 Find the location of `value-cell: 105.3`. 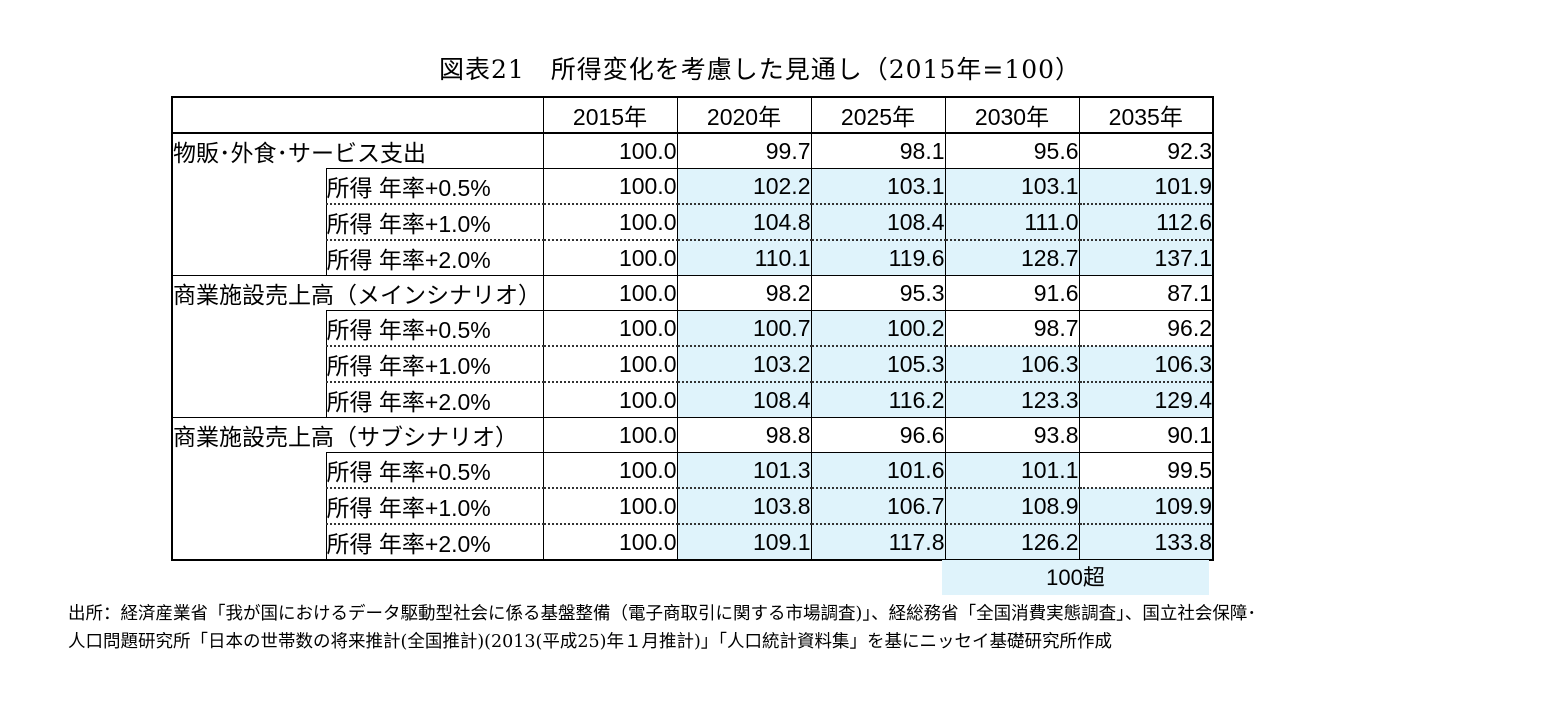

value-cell: 105.3 is located at coordinates (878, 363).